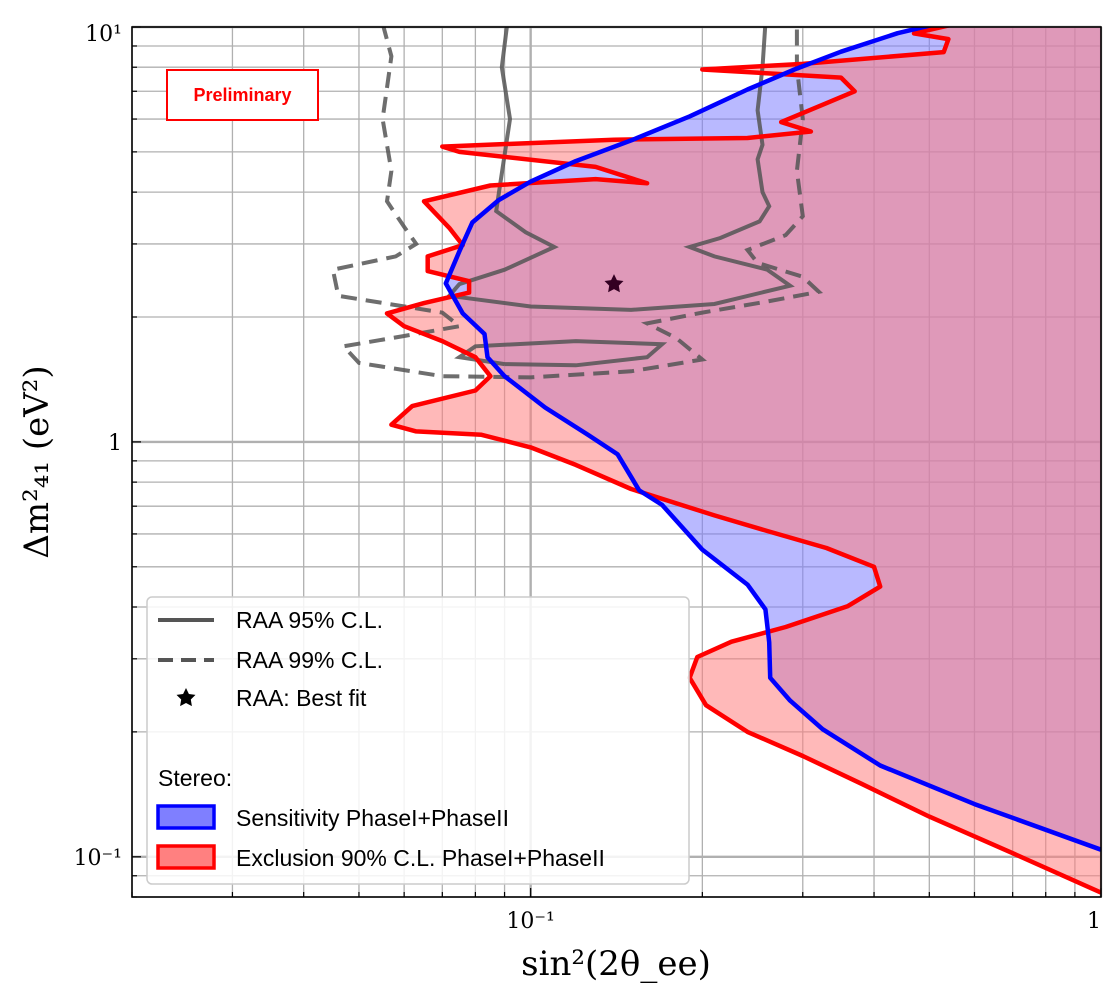 The height and width of the screenshot is (990, 1112). I want to click on y-tick-label: 10⁻¹, so click(98, 858).